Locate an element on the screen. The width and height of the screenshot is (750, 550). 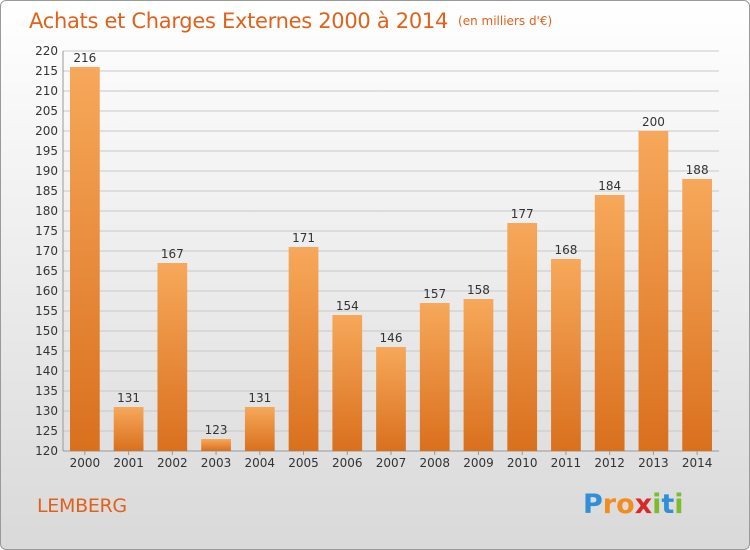
proxiti-logo: Proxiti is located at coordinates (633, 504).